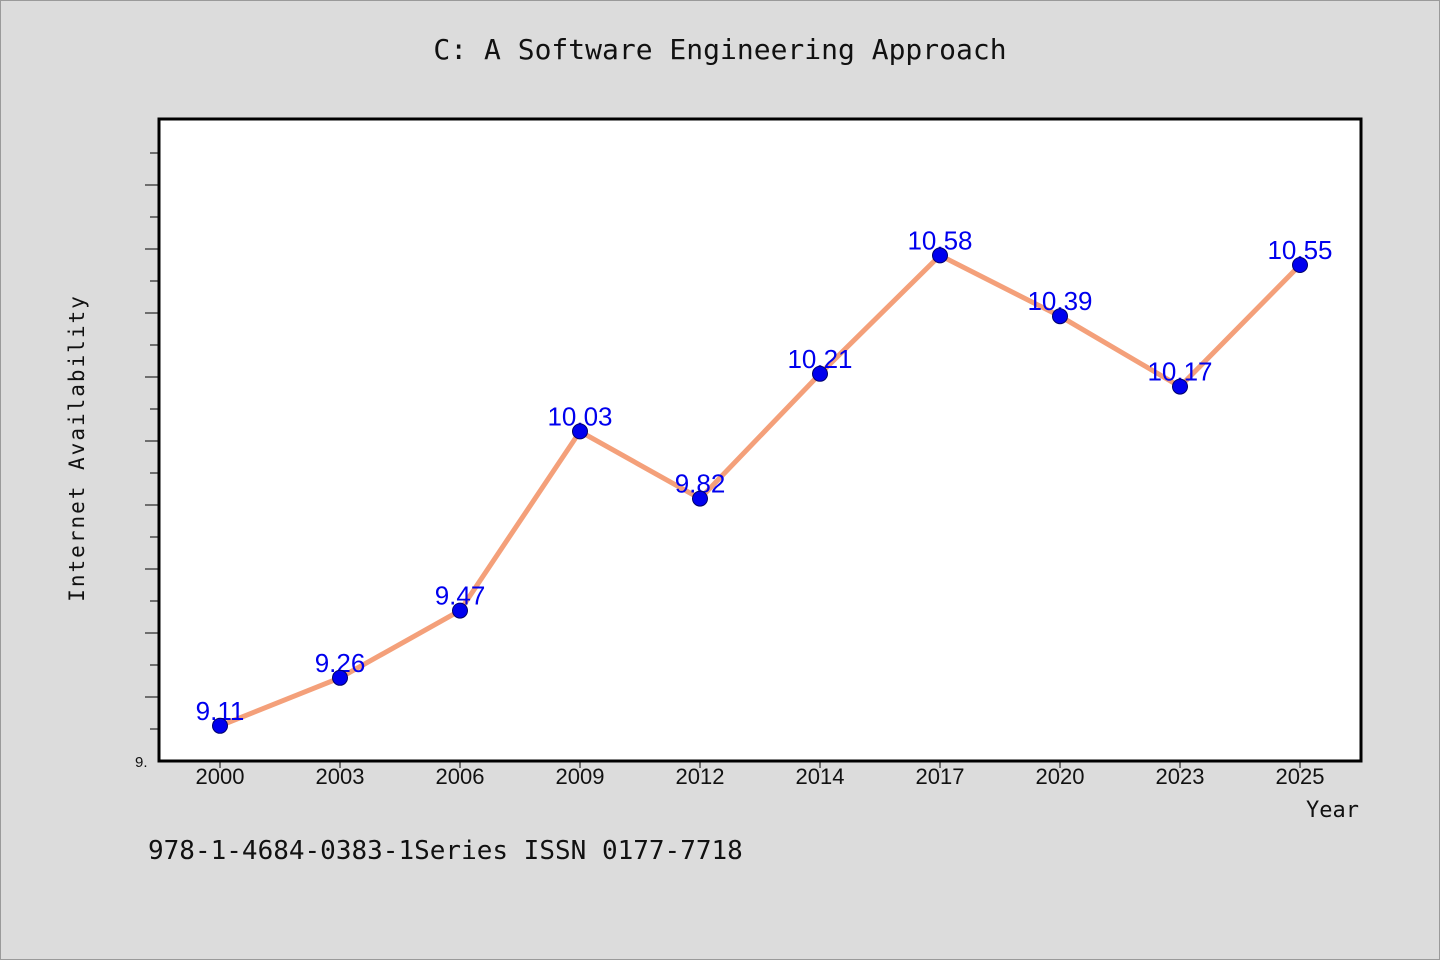 This screenshot has height=960, width=1440. I want to click on x-tick-label: 2006, so click(460, 776).